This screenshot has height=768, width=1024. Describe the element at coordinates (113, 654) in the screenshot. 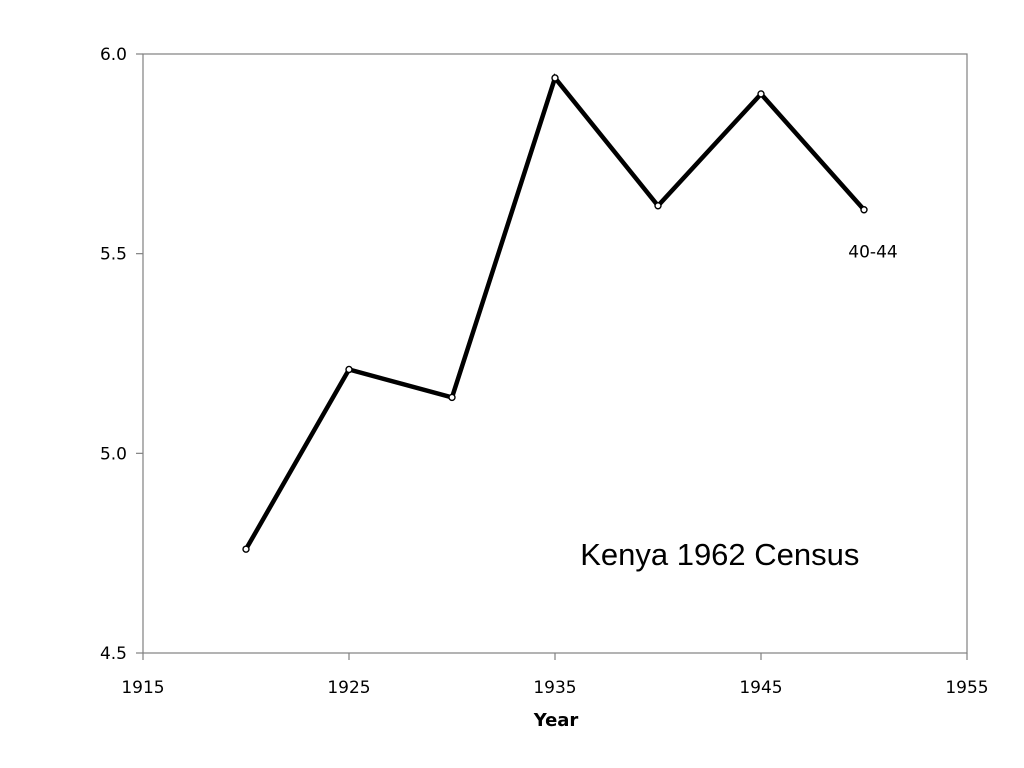

I see `y-tick-label: 4.5` at that location.